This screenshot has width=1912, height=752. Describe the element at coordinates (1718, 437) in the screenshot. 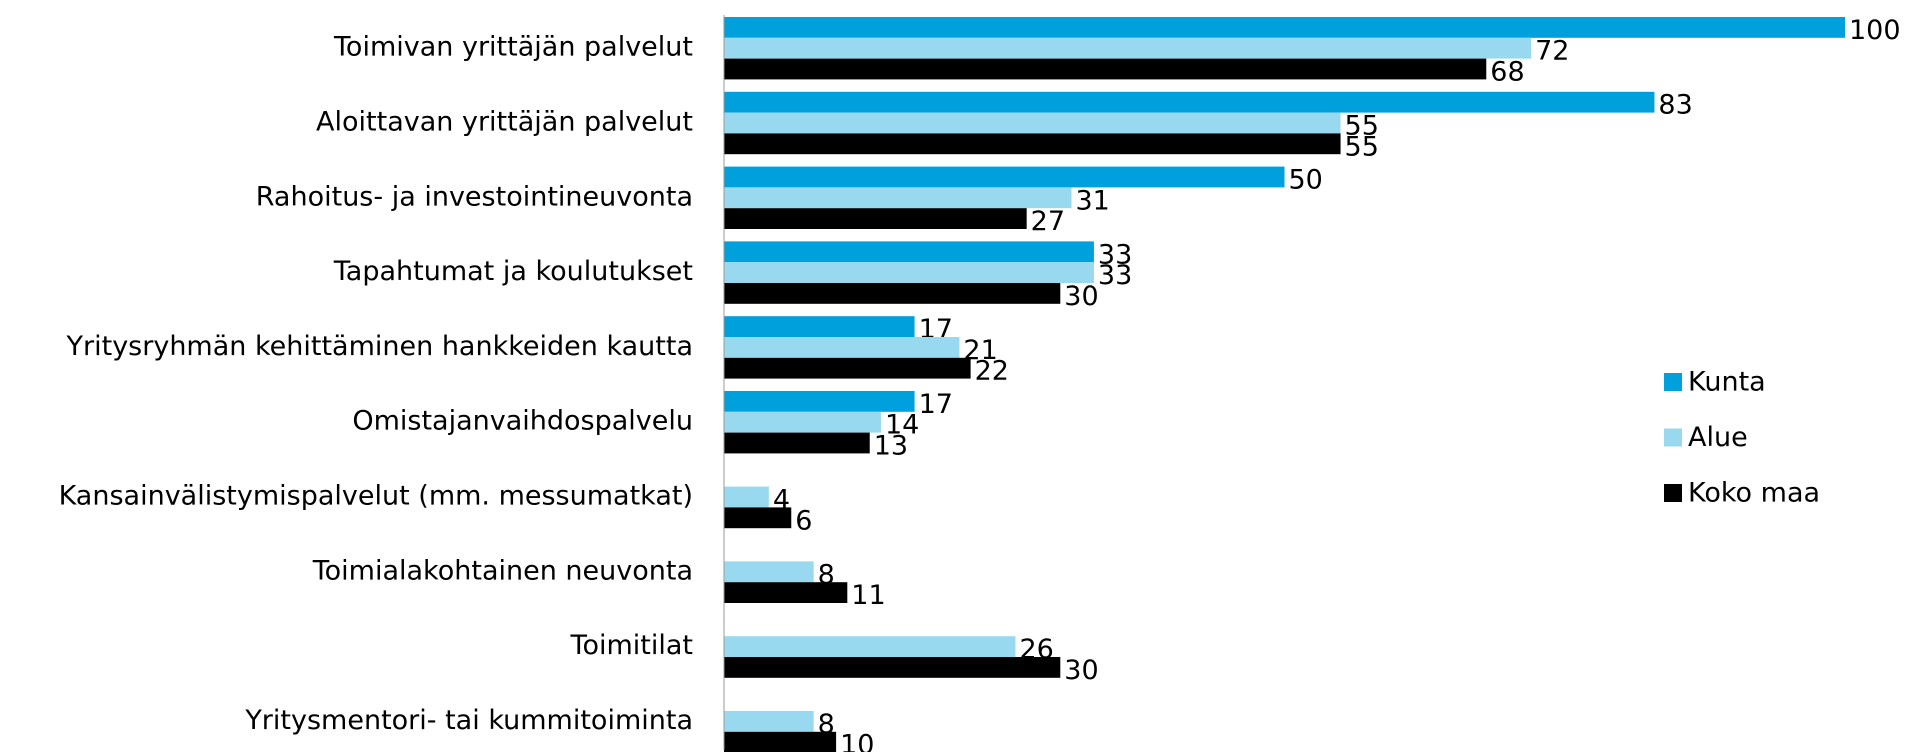

I see `legend-label: Alue` at that location.